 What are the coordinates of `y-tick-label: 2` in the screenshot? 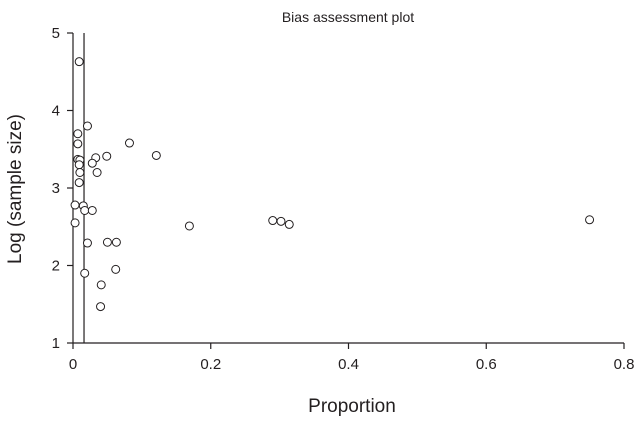 It's located at (56, 266).